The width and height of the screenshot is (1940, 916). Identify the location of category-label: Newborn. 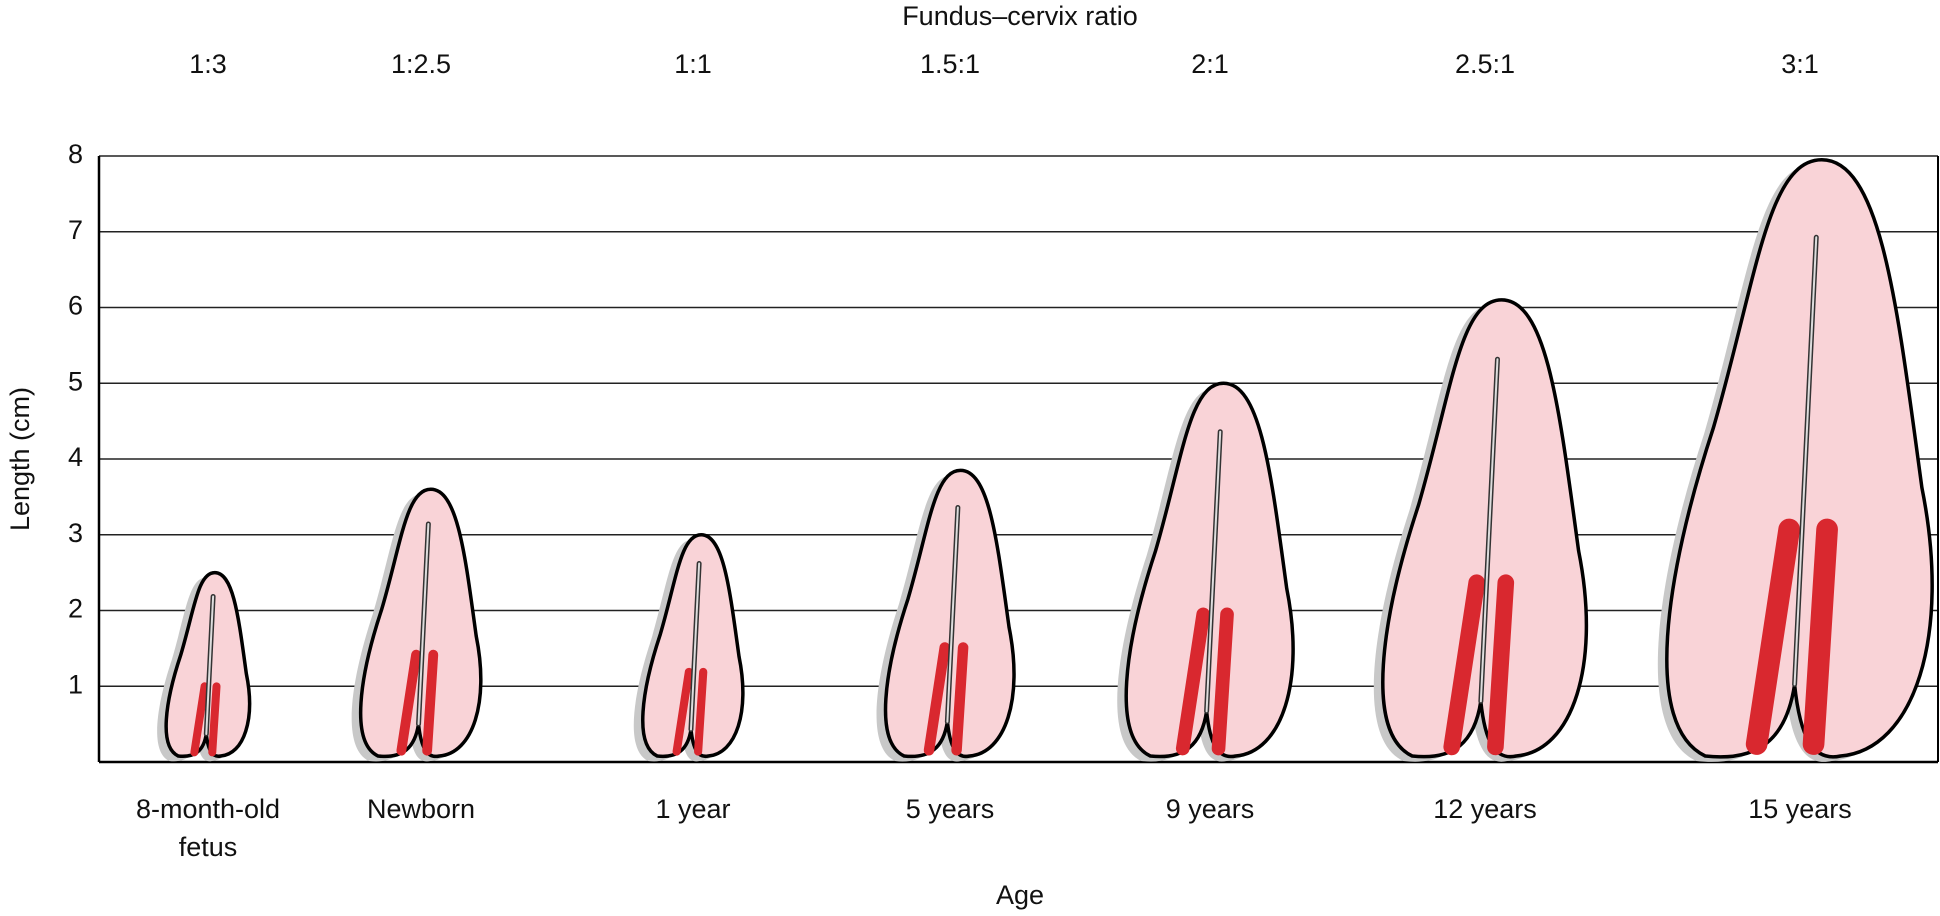
(421, 809).